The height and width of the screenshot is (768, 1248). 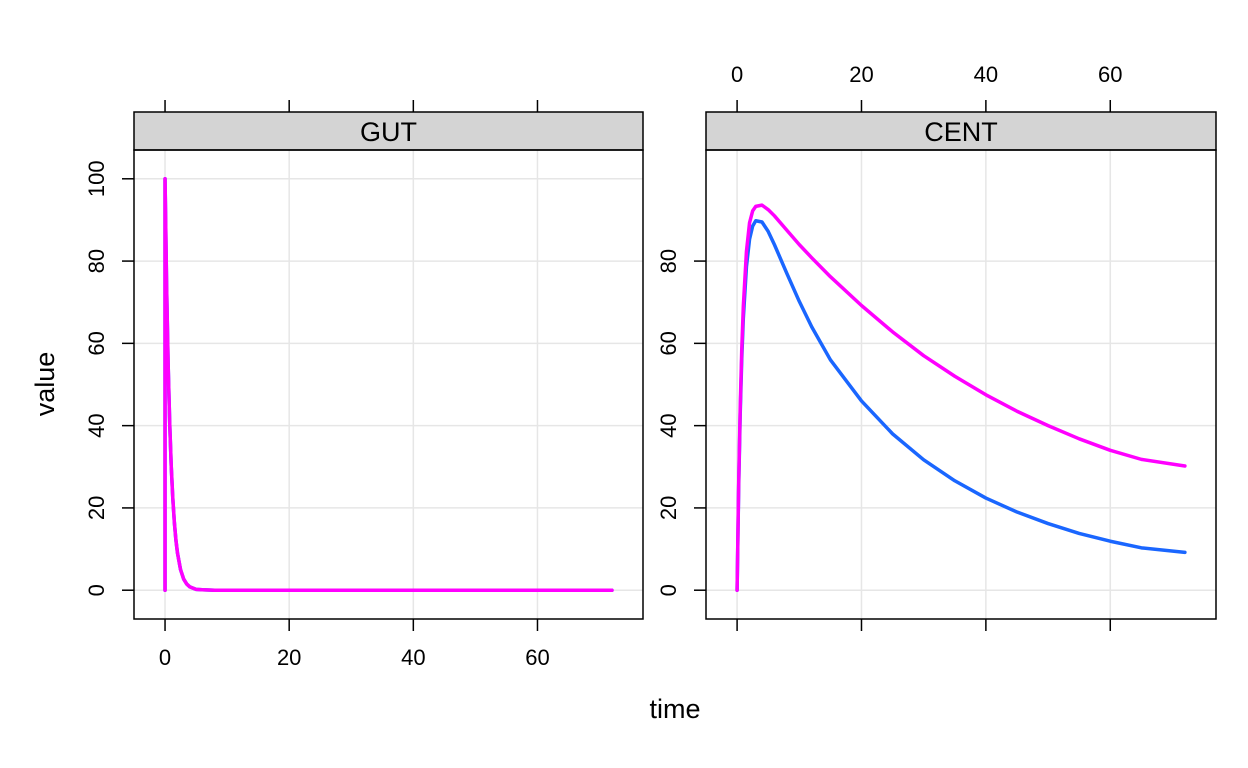 I want to click on y-axis-title: value, so click(x=45, y=384).